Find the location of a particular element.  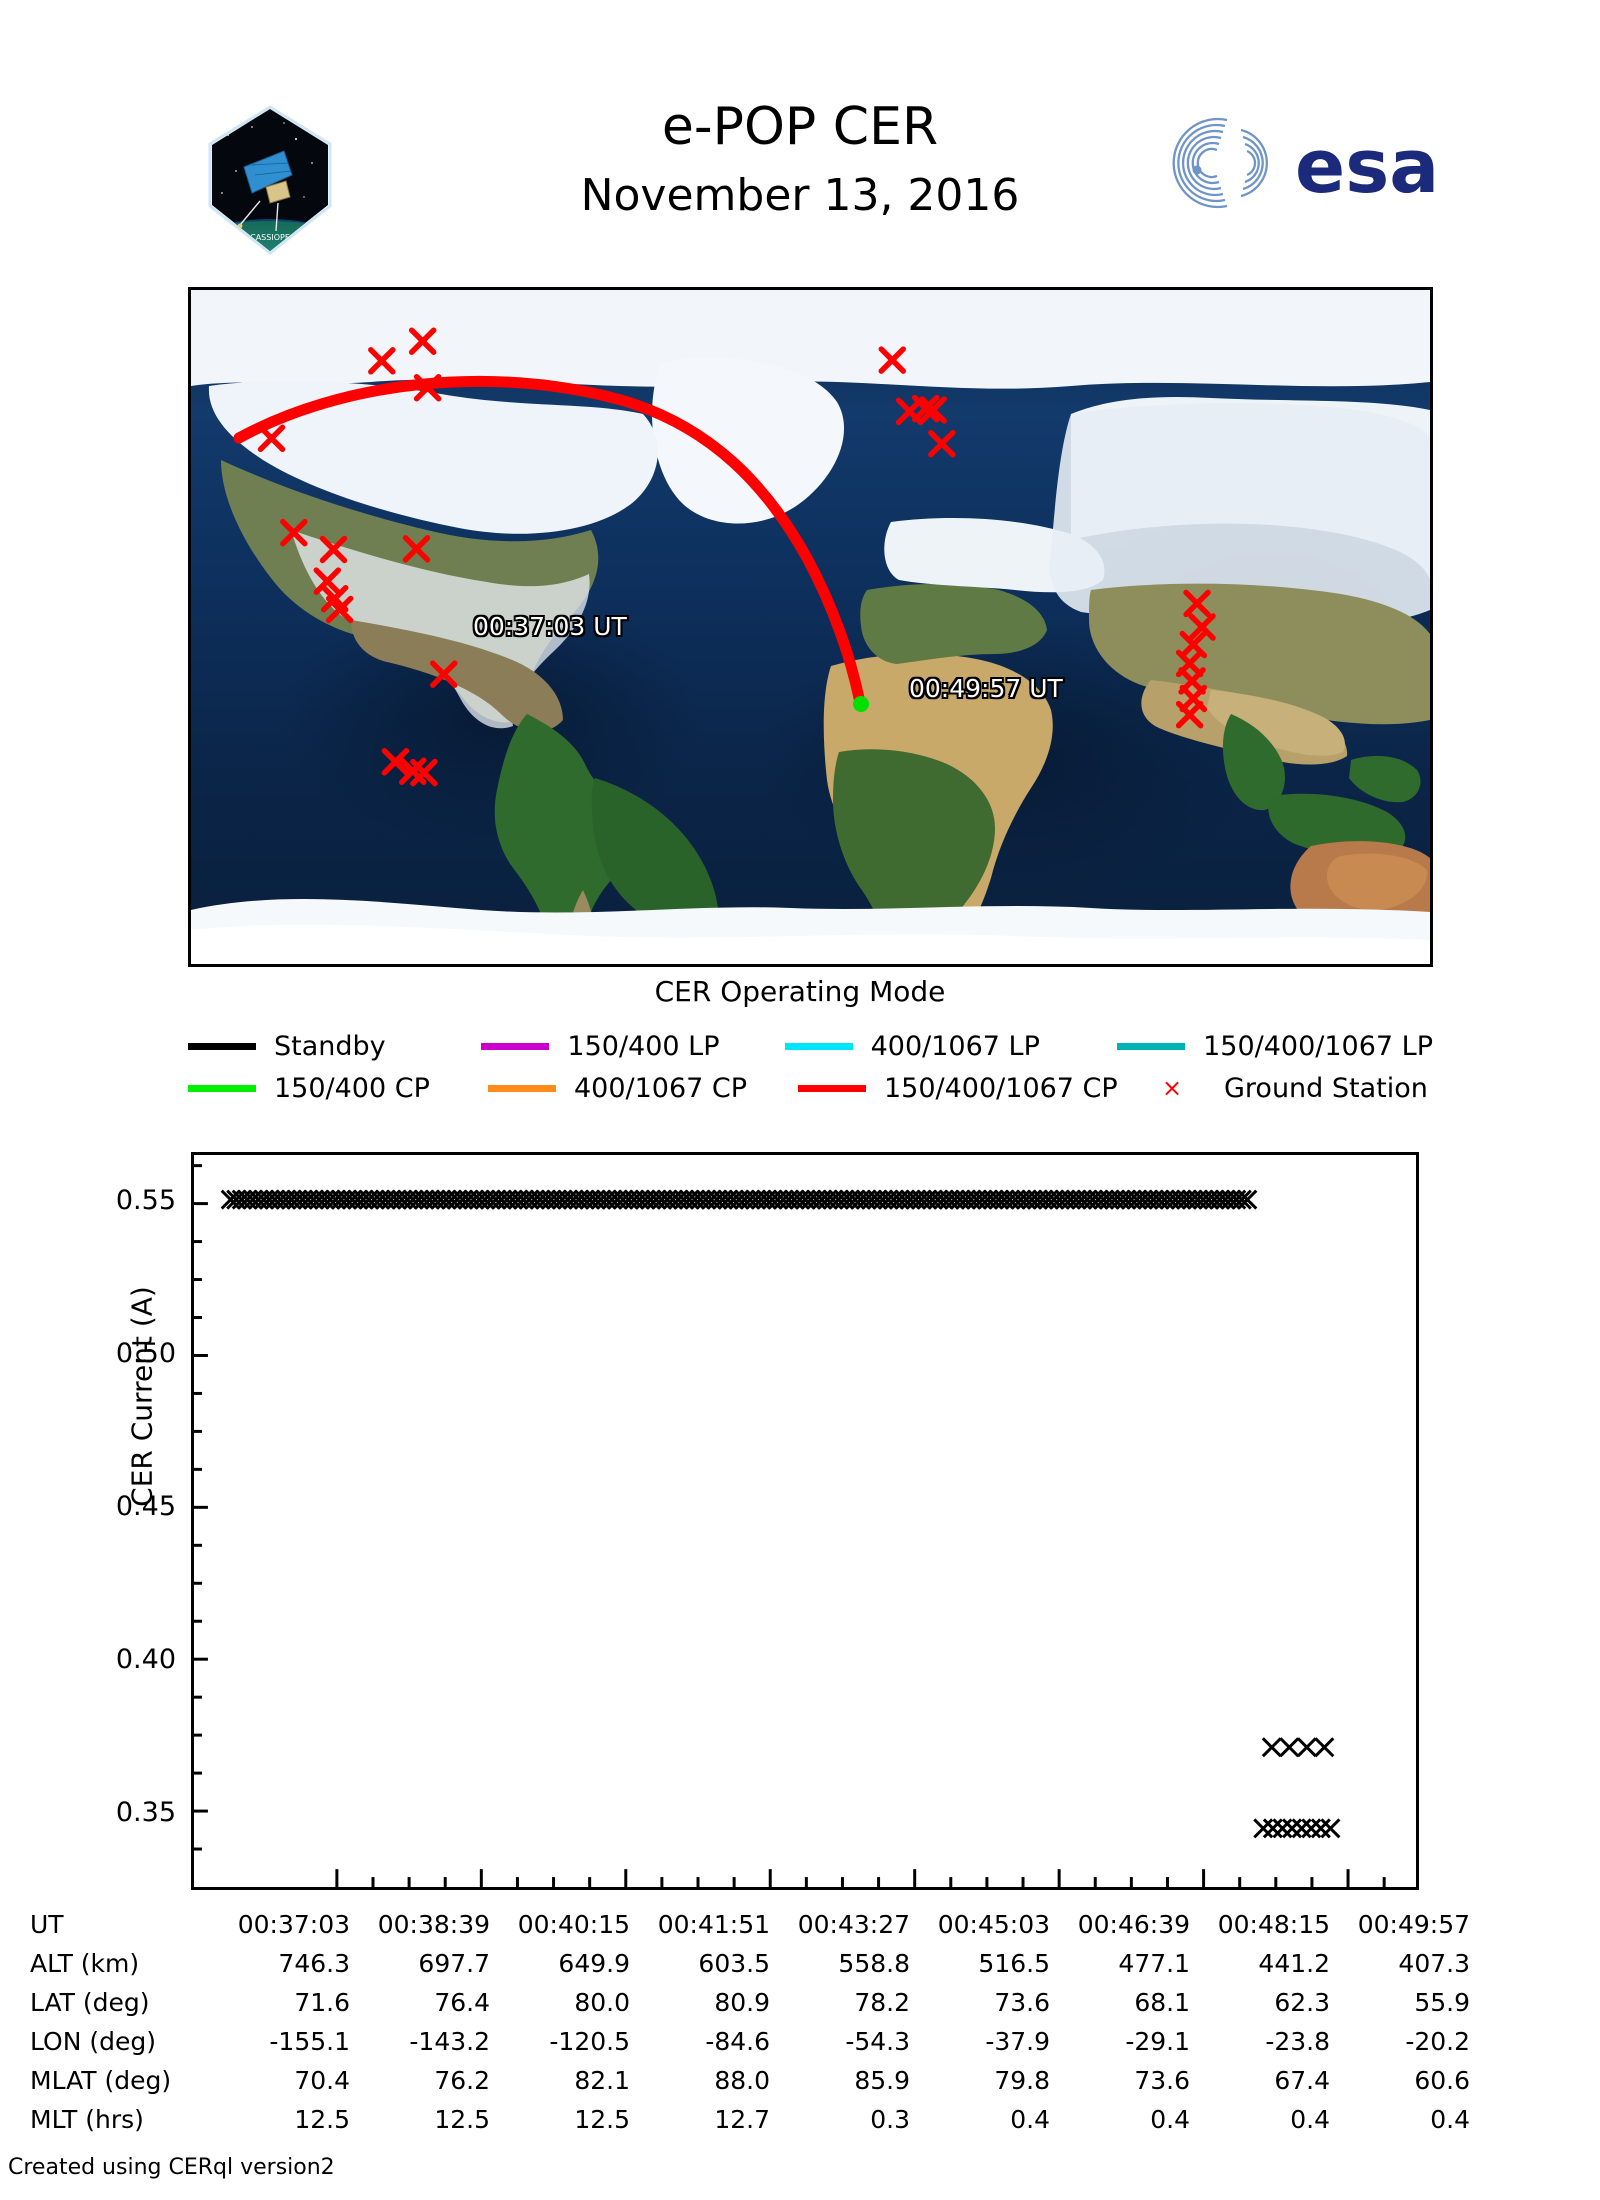

legend-item-150-400-cp: 150/400 CP is located at coordinates (338, 1088).